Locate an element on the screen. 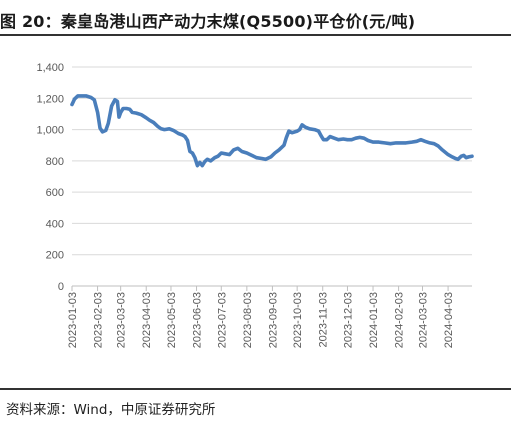 The image size is (511, 422). y-tick-label: 600 is located at coordinates (55, 193).